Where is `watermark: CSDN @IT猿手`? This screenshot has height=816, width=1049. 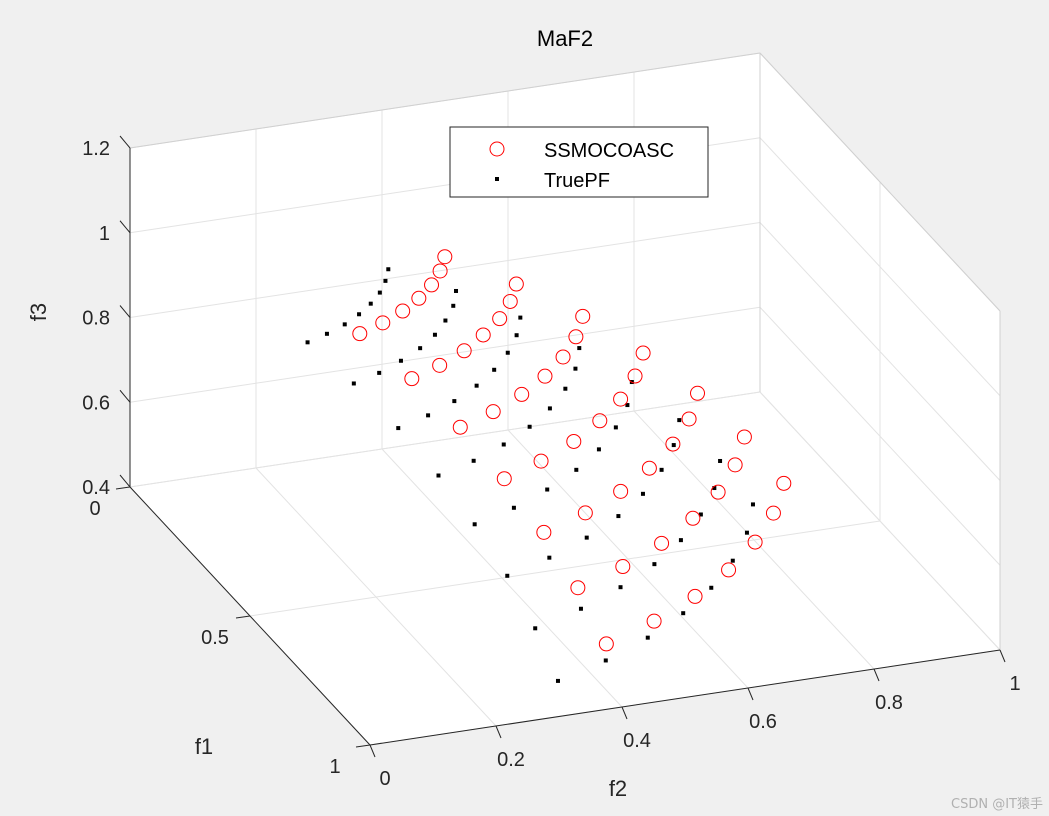
watermark: CSDN @IT猿手 is located at coordinates (997, 804).